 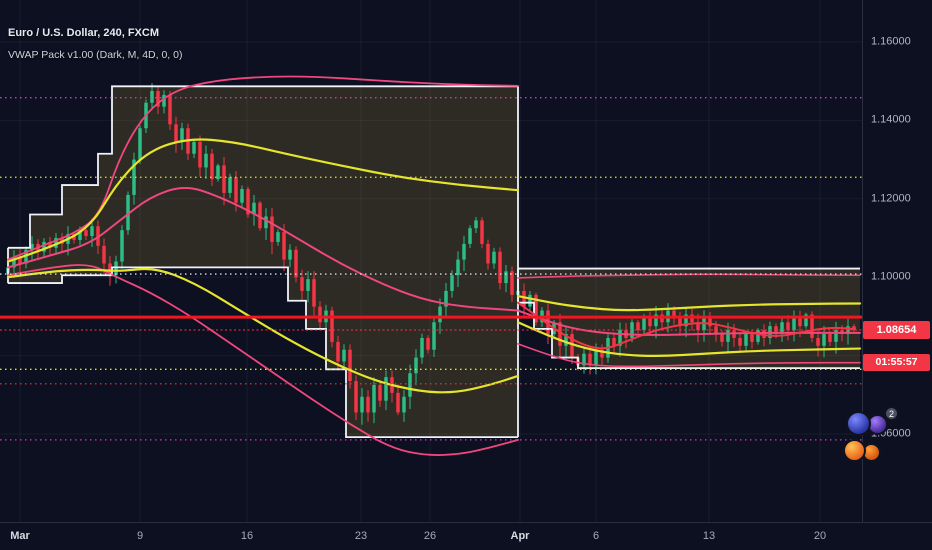 What do you see at coordinates (689, 339) in the screenshot?
I see `vwap-lower1-april` at bounding box center [689, 339].